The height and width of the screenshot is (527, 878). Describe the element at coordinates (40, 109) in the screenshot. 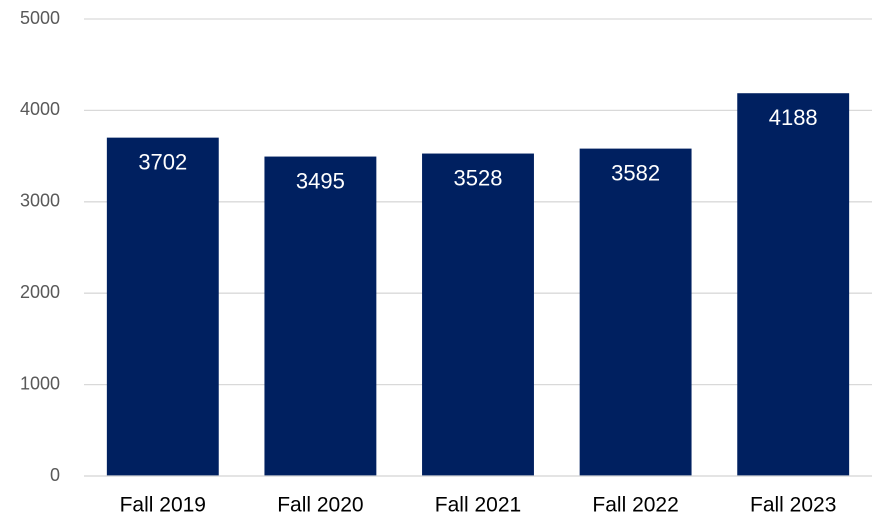

I see `y-tick-label: 4000` at that location.